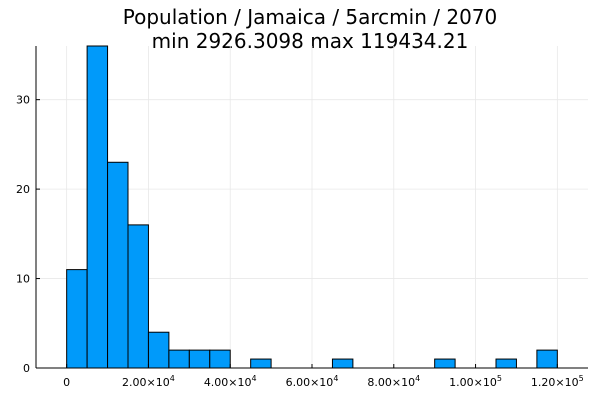 Image resolution: width=600 pixels, height=405 pixels. What do you see at coordinates (312, 381) in the screenshot?
I see `x-tick-label-3: 6.00×10⁴` at bounding box center [312, 381].